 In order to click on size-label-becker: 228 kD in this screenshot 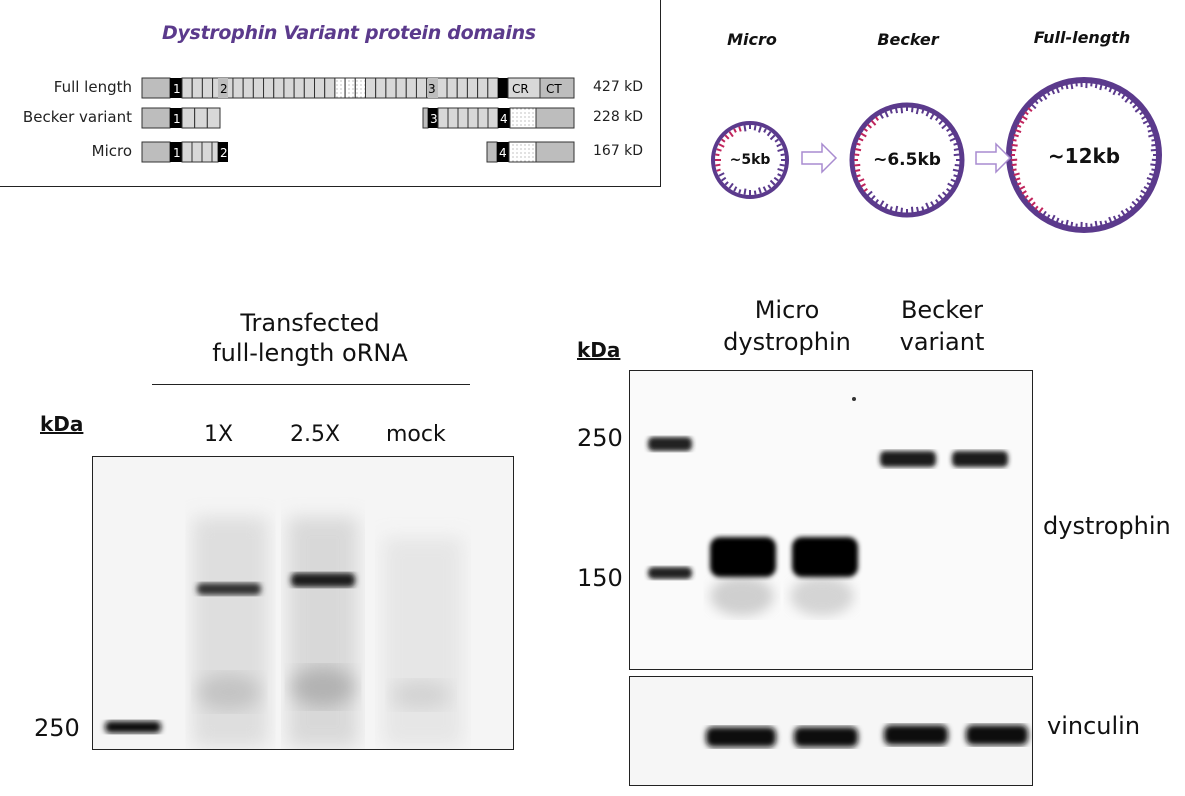, I will do `click(618, 117)`.